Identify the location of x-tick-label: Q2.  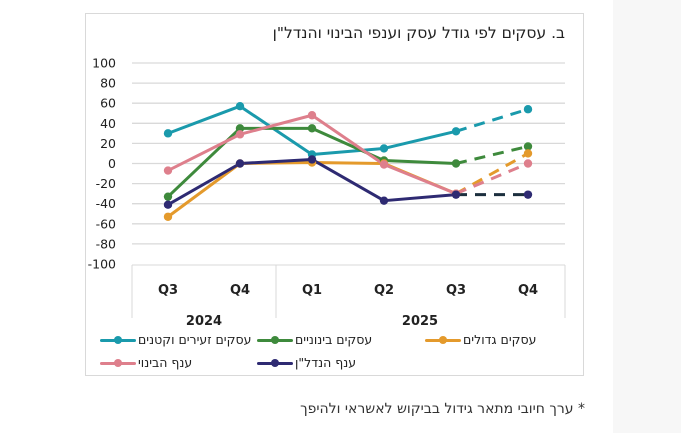
(384, 290).